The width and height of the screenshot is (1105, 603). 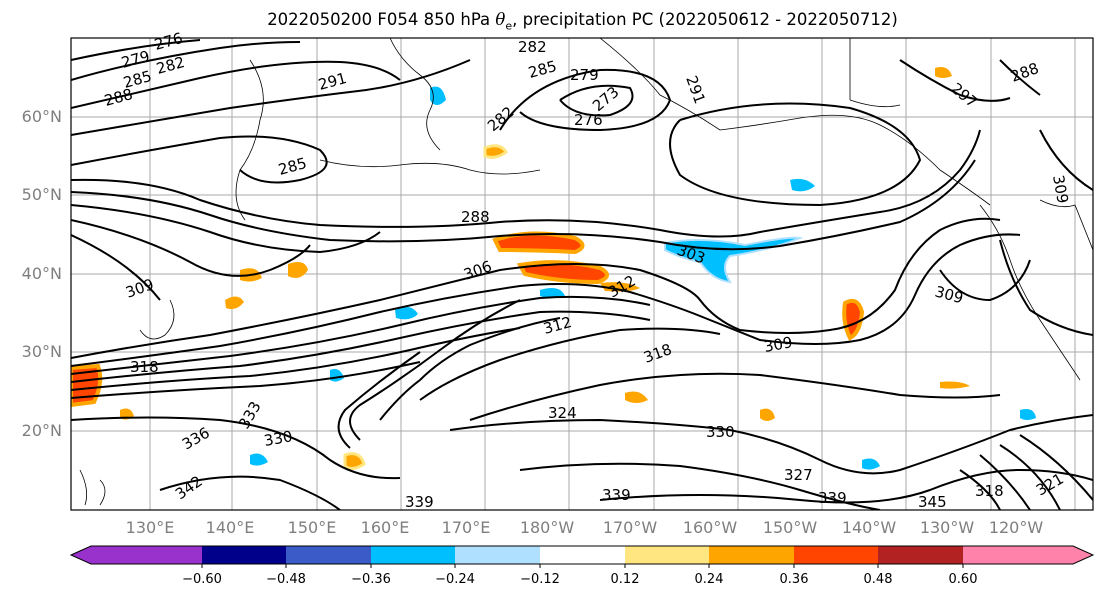 What do you see at coordinates (150, 527) in the screenshot?
I see `lon-label: 130°E` at bounding box center [150, 527].